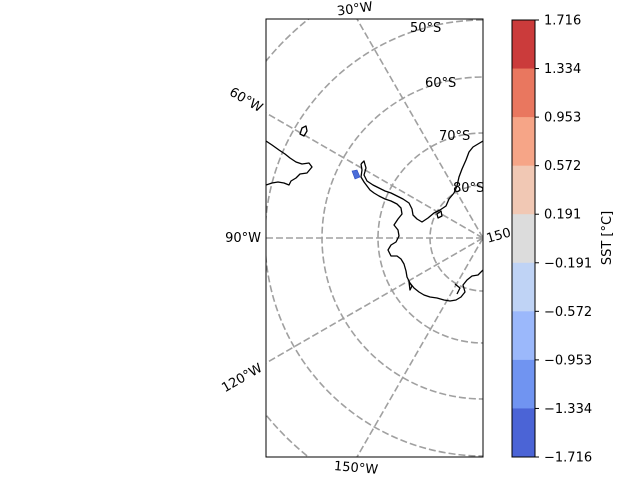 This screenshot has height=480, width=640. Describe the element at coordinates (439, 214) in the screenshot. I see `peninsula-island` at that location.